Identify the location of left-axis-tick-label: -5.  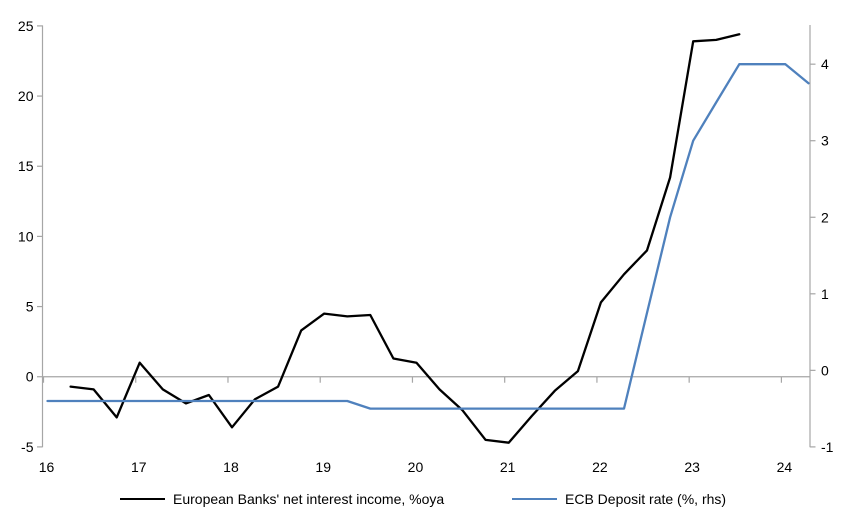
(27, 447).